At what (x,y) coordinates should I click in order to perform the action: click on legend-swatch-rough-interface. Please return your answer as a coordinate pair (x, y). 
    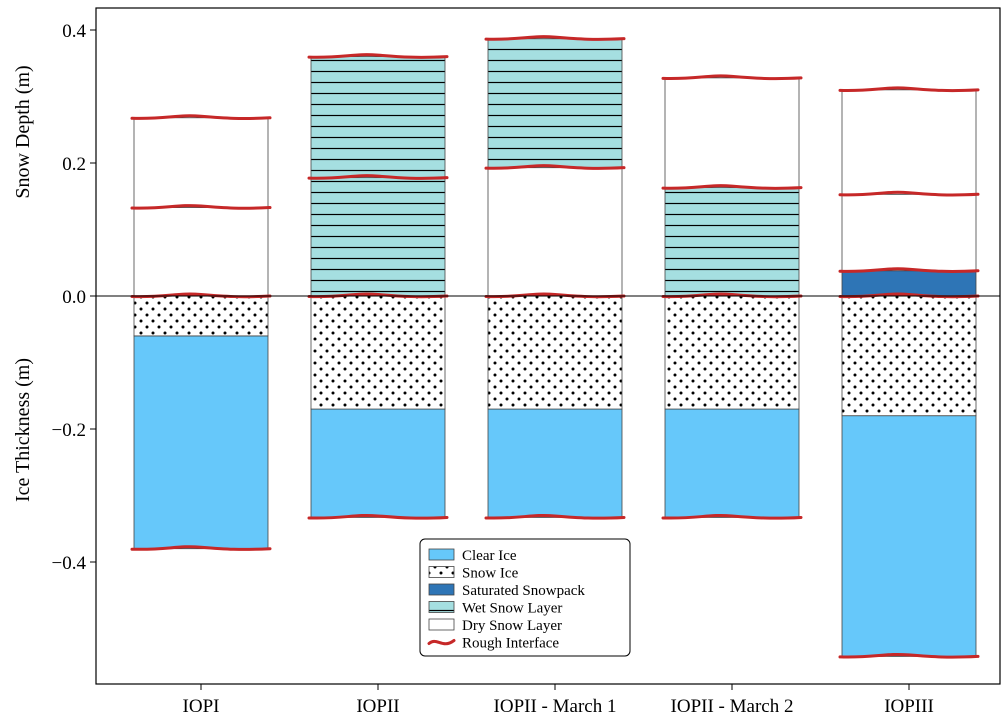
    Looking at the image, I should click on (441, 642).